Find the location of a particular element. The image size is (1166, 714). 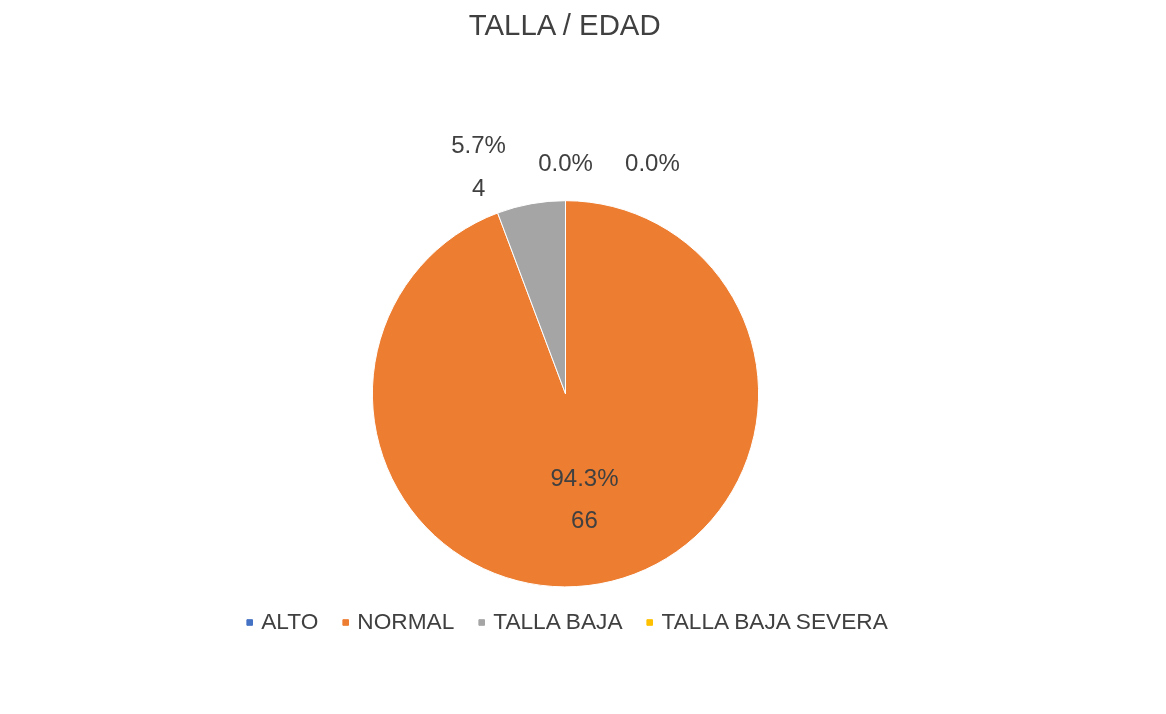

legend-label: TALLA BAJA SEVERA is located at coordinates (774, 621).